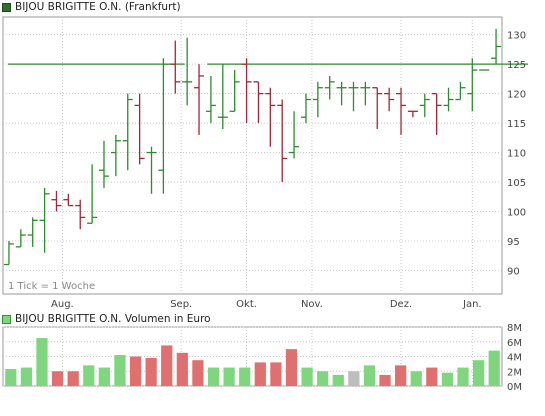 Image resolution: width=545 pixels, height=416 pixels. I want to click on volume-y-tick-label: 8M, so click(514, 328).